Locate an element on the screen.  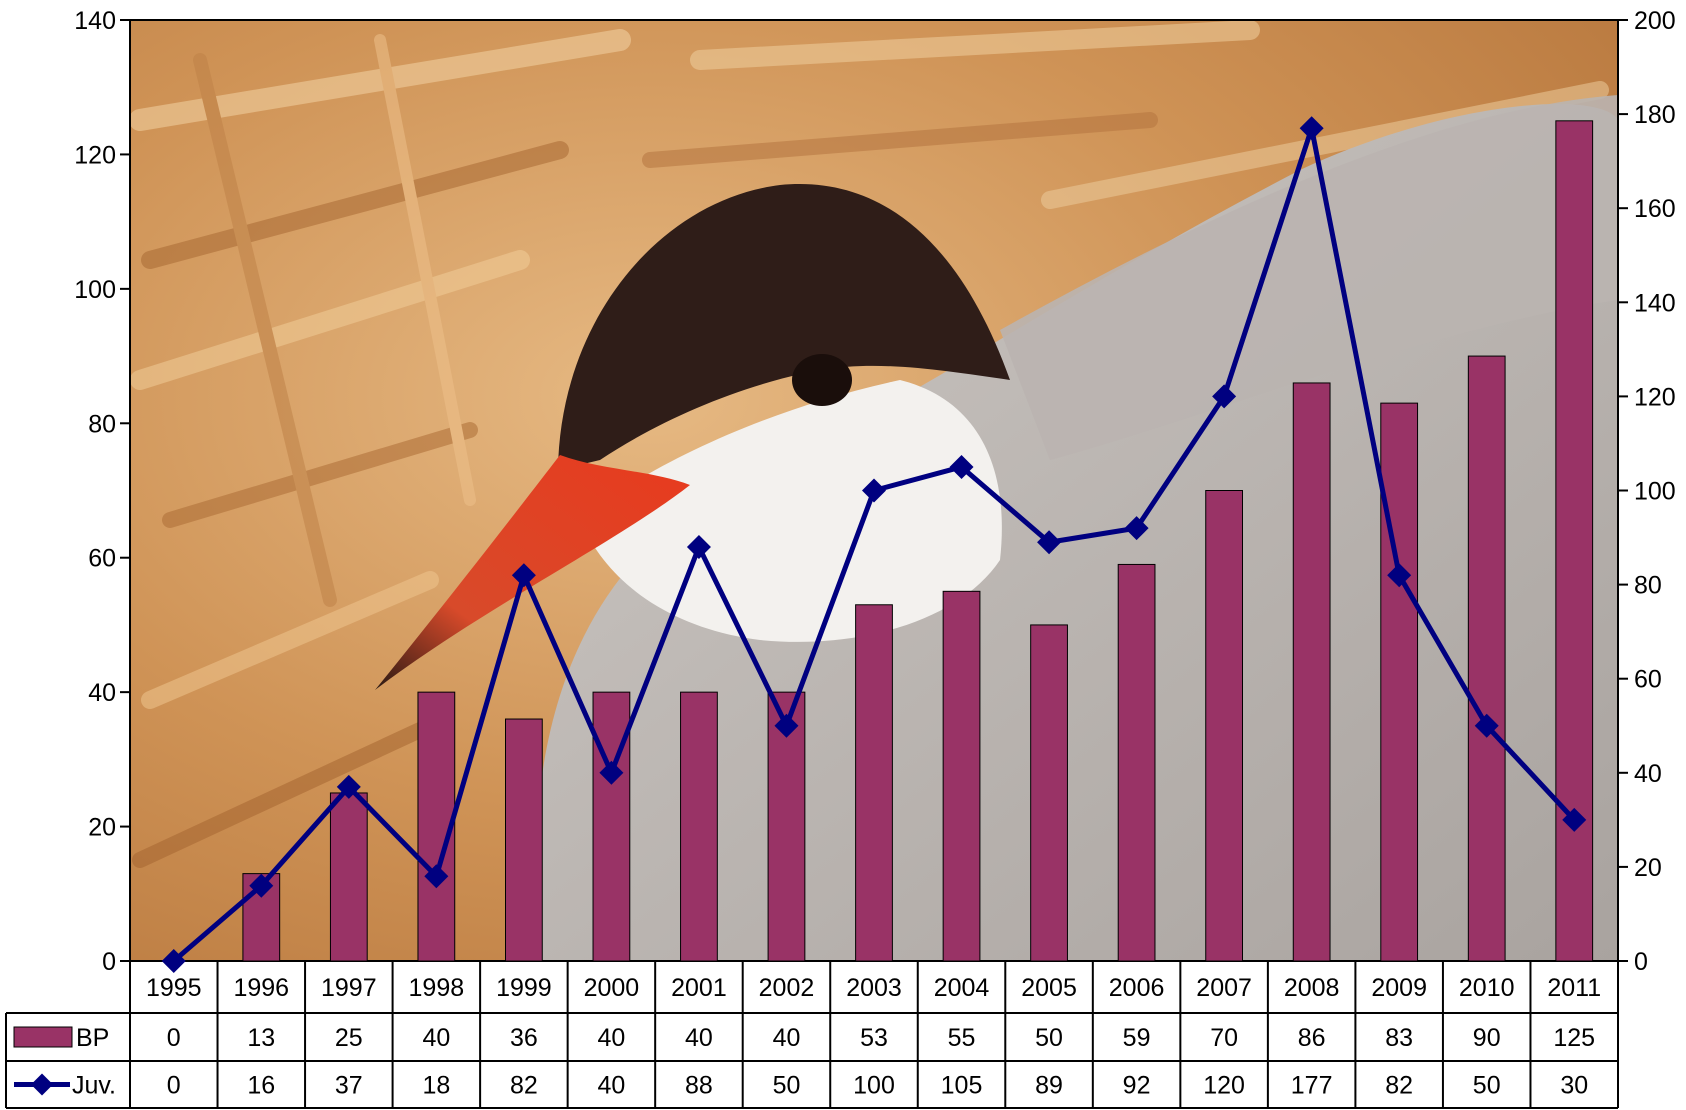
point-juv-2007 is located at coordinates (1224, 396).